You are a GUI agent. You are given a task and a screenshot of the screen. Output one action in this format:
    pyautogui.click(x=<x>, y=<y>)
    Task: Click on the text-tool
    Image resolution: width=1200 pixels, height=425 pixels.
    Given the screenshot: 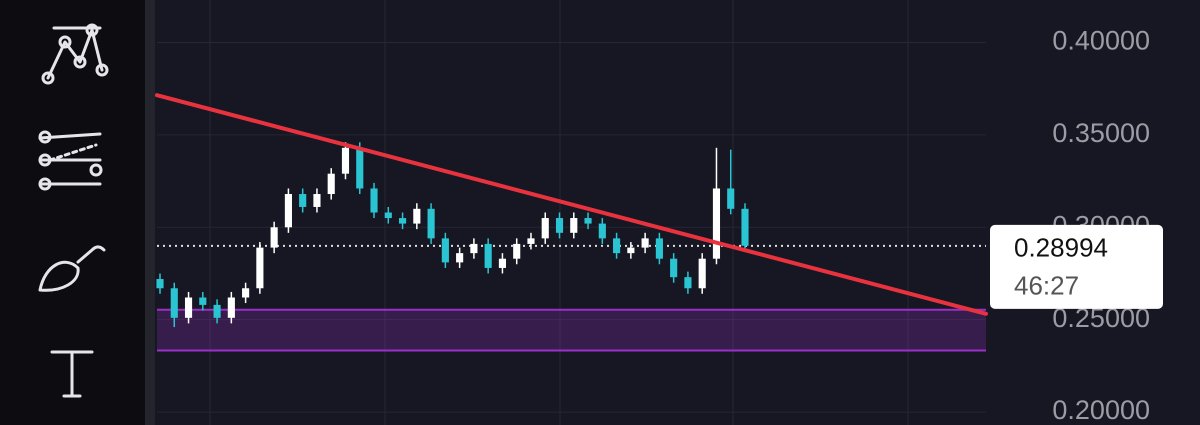 What is the action you would take?
    pyautogui.click(x=72, y=374)
    